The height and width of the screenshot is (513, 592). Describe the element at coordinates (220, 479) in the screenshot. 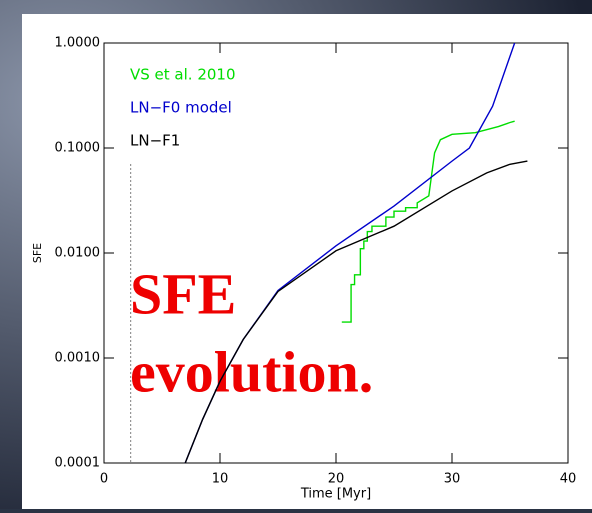

I see `x-tick-label: 10` at that location.